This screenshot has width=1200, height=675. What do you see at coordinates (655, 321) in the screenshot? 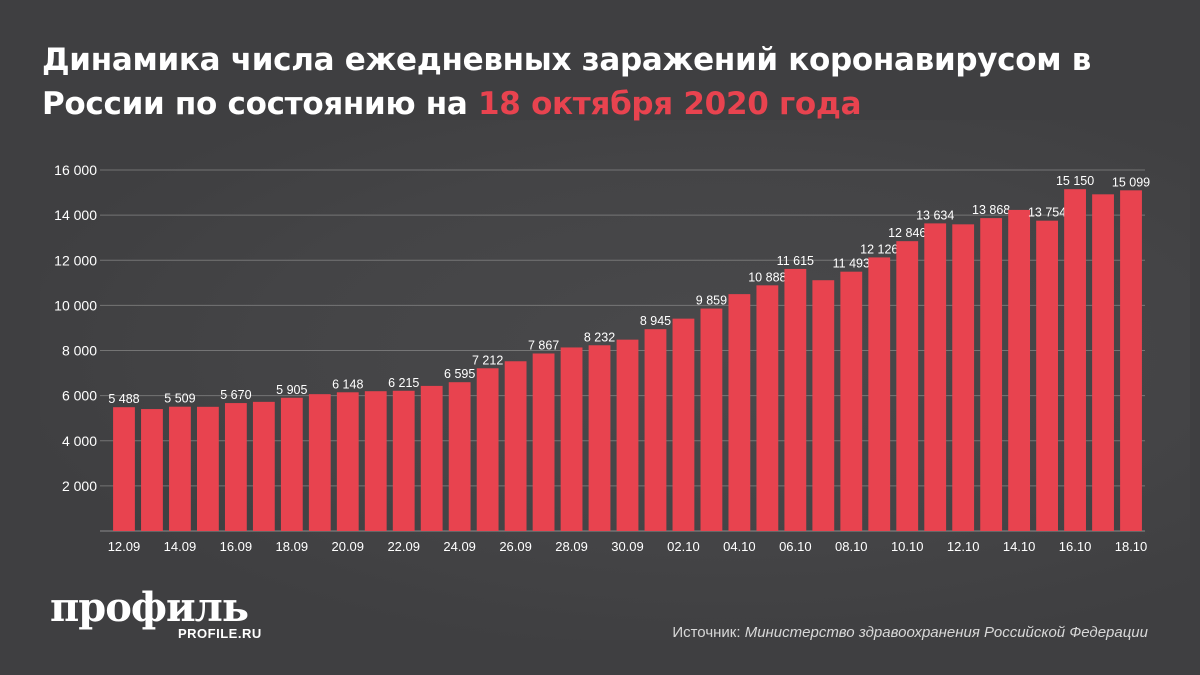
I see `data-label: 8 945` at bounding box center [655, 321].